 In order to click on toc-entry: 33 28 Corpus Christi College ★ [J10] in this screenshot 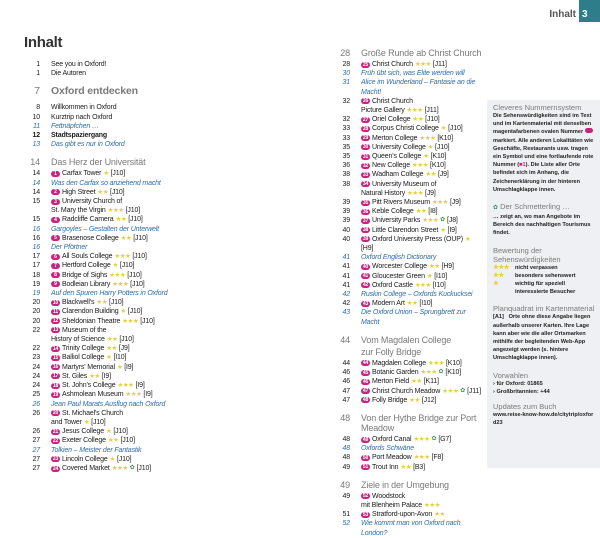, I will do `click(407, 128)`.